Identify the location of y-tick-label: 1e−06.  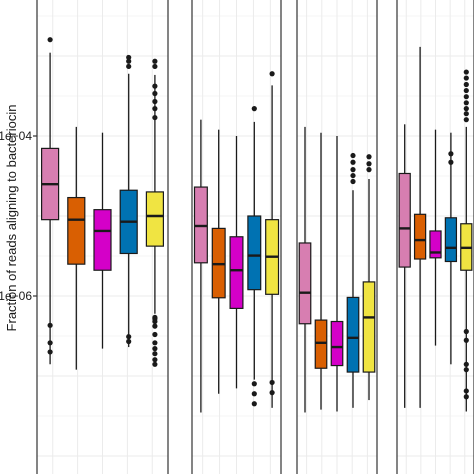
(16, 296).